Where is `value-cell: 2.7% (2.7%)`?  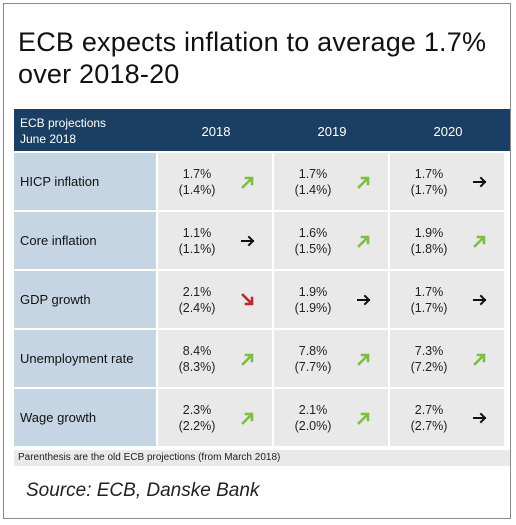 value-cell: 2.7% (2.7%) is located at coordinates (447, 417).